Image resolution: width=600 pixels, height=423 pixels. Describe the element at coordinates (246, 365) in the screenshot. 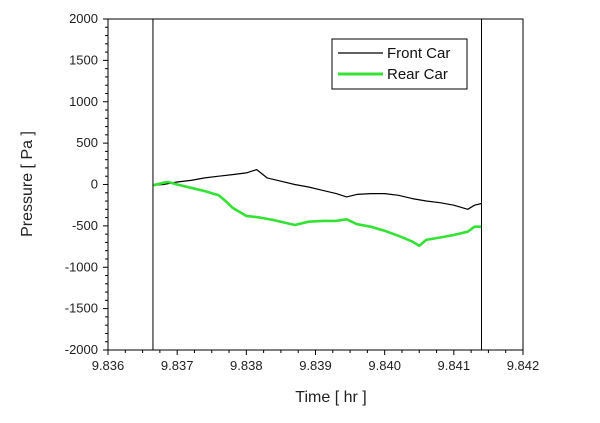

I see `x-tick-label: 9.838` at that location.